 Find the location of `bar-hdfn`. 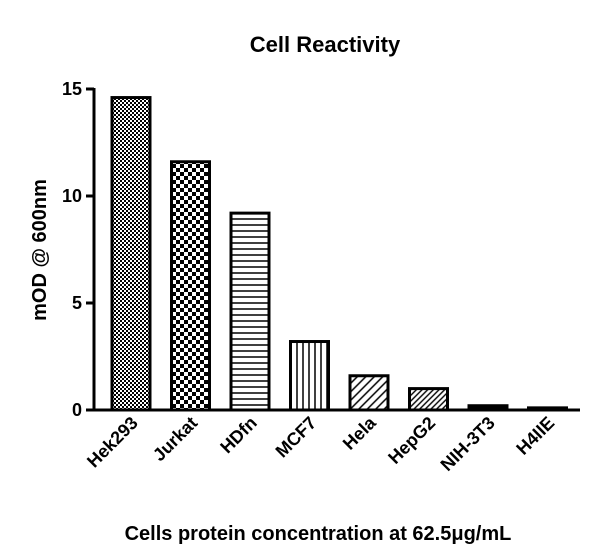

bar-hdfn is located at coordinates (250, 311).